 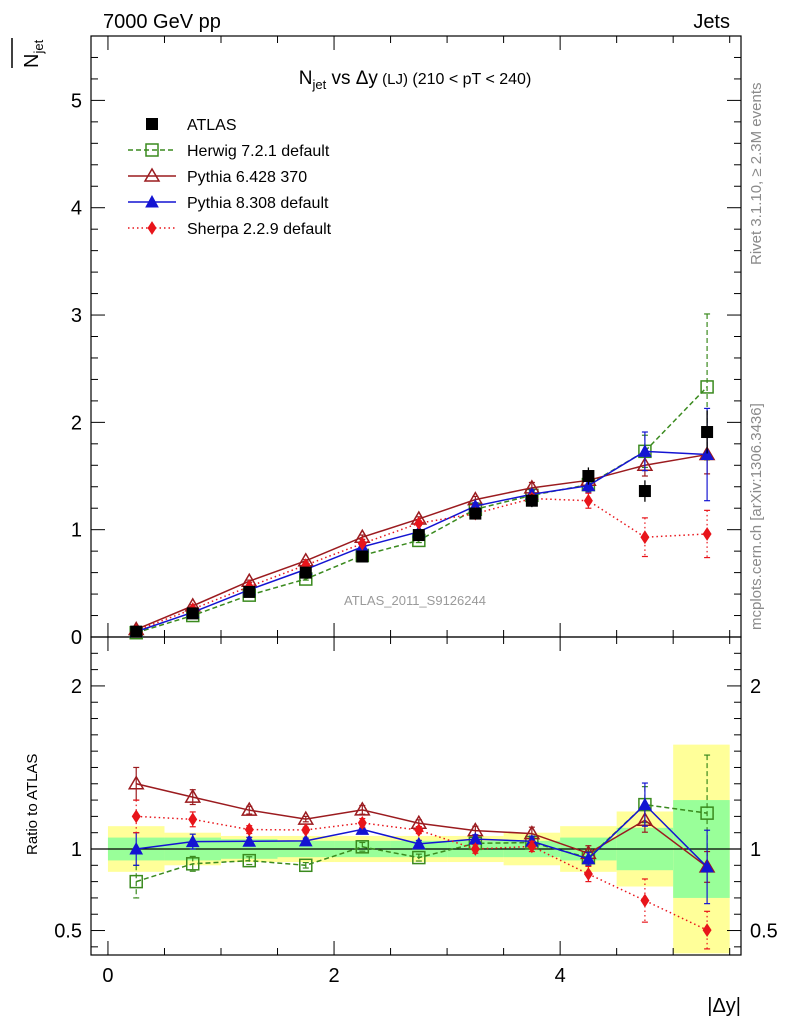 What do you see at coordinates (333, 976) in the screenshot?
I see `x-tick-label: 2` at bounding box center [333, 976].